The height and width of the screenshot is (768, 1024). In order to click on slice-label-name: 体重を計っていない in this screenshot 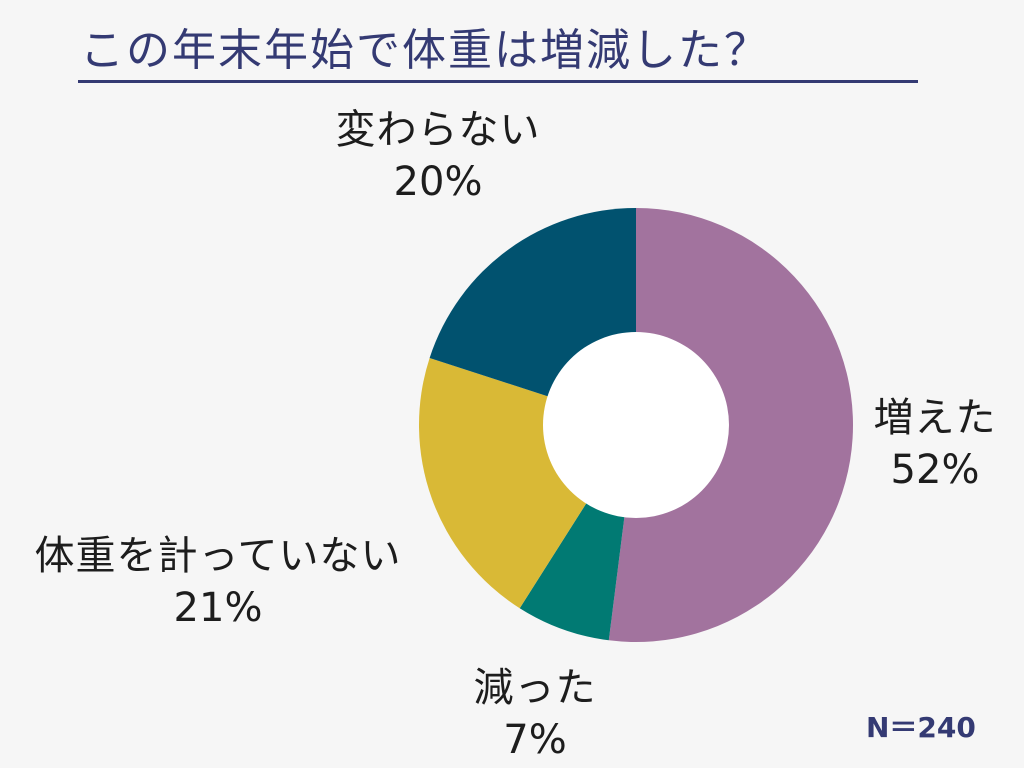, I will do `click(218, 556)`.